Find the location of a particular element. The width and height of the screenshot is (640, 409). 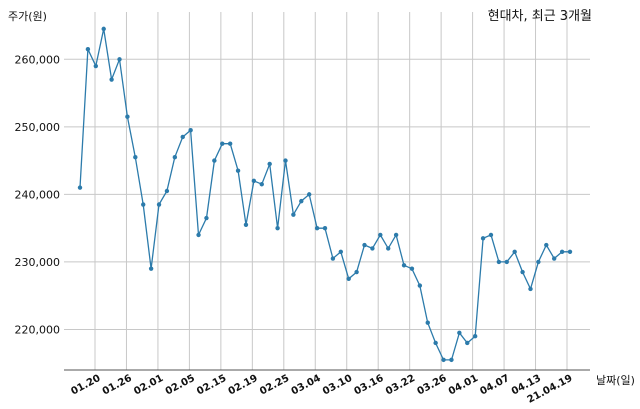

y-tick-label: 230,000 is located at coordinates (38, 262).